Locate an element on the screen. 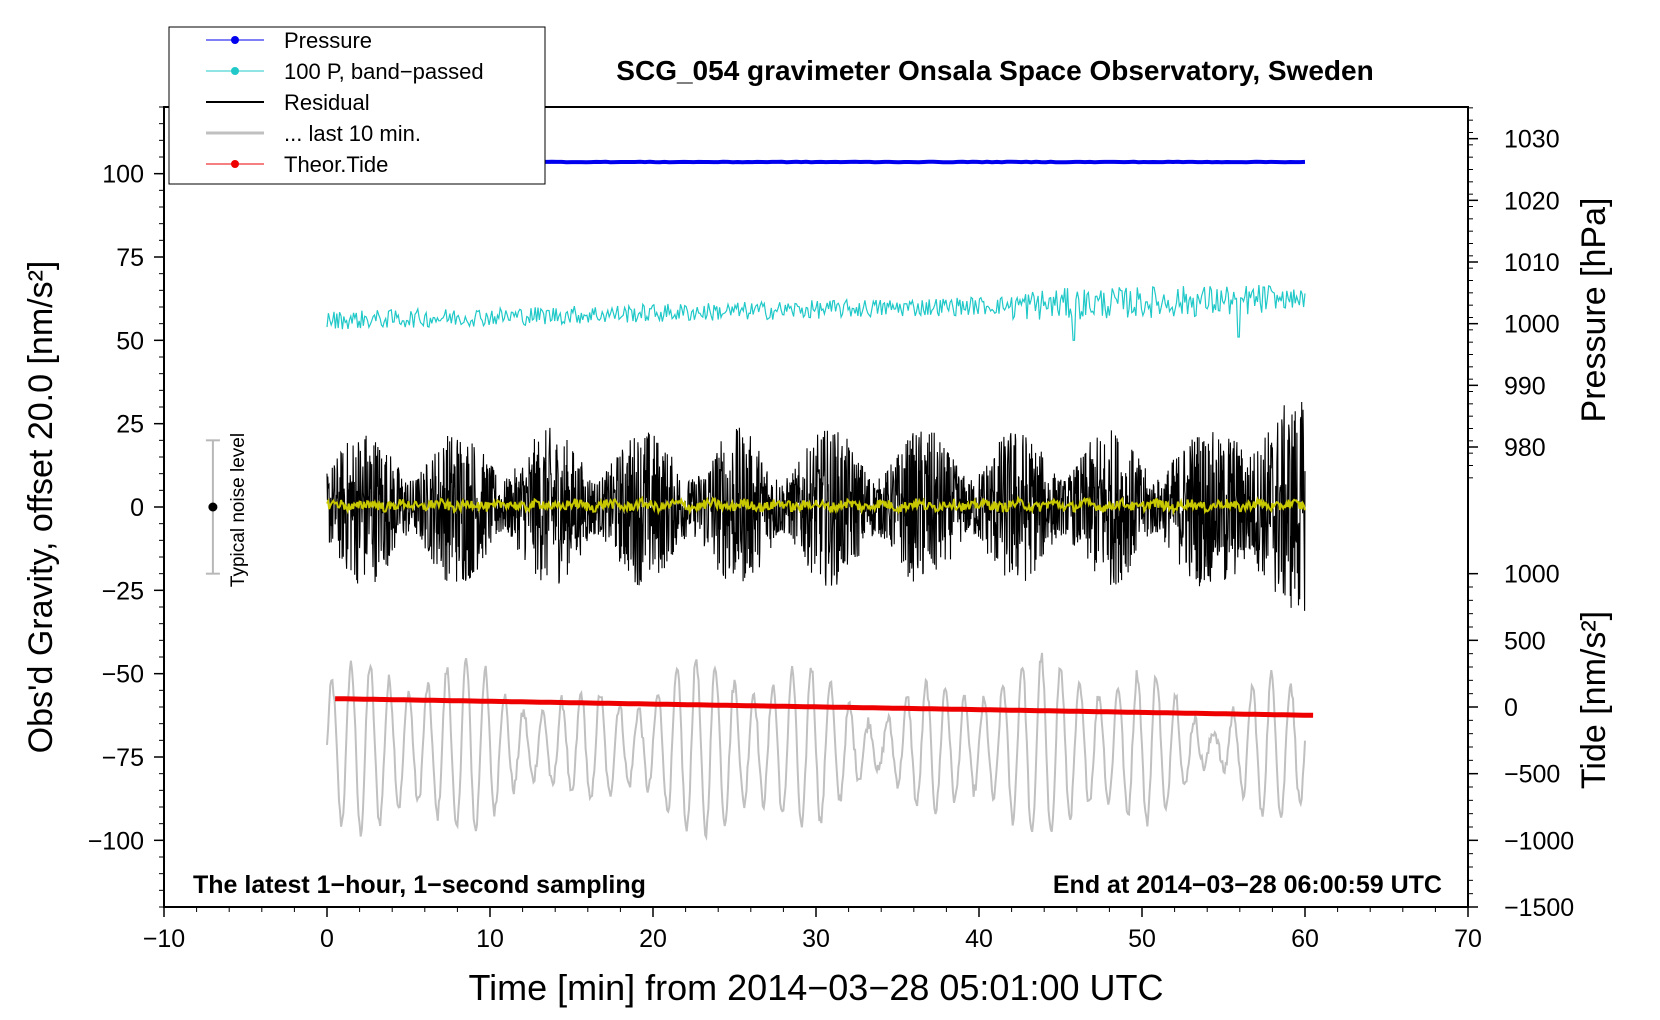 The image size is (1660, 1020). legend-label: ... last 10 min. is located at coordinates (352, 133).